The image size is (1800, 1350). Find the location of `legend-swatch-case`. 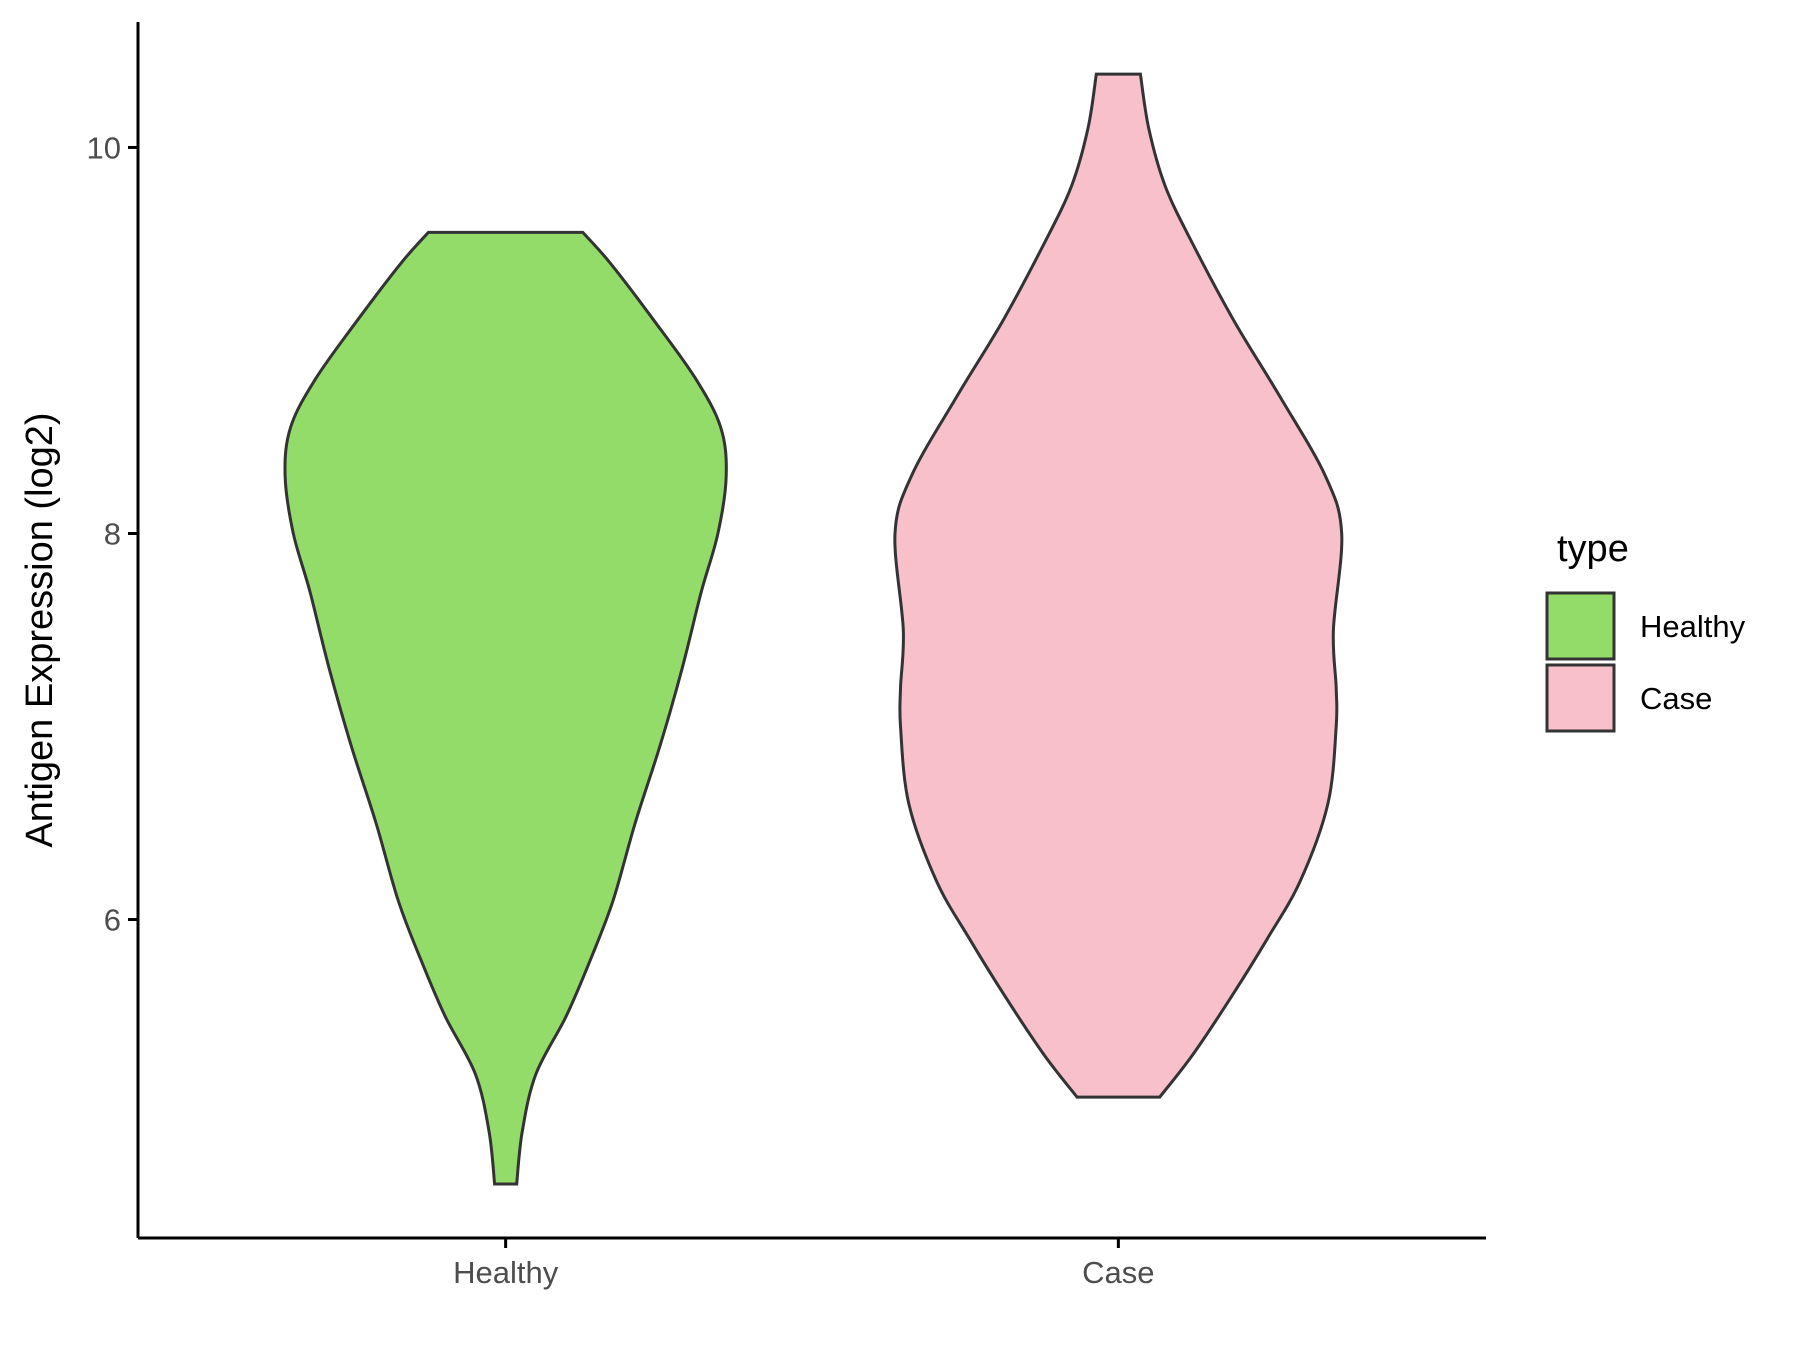

legend-swatch-case is located at coordinates (1580, 698).